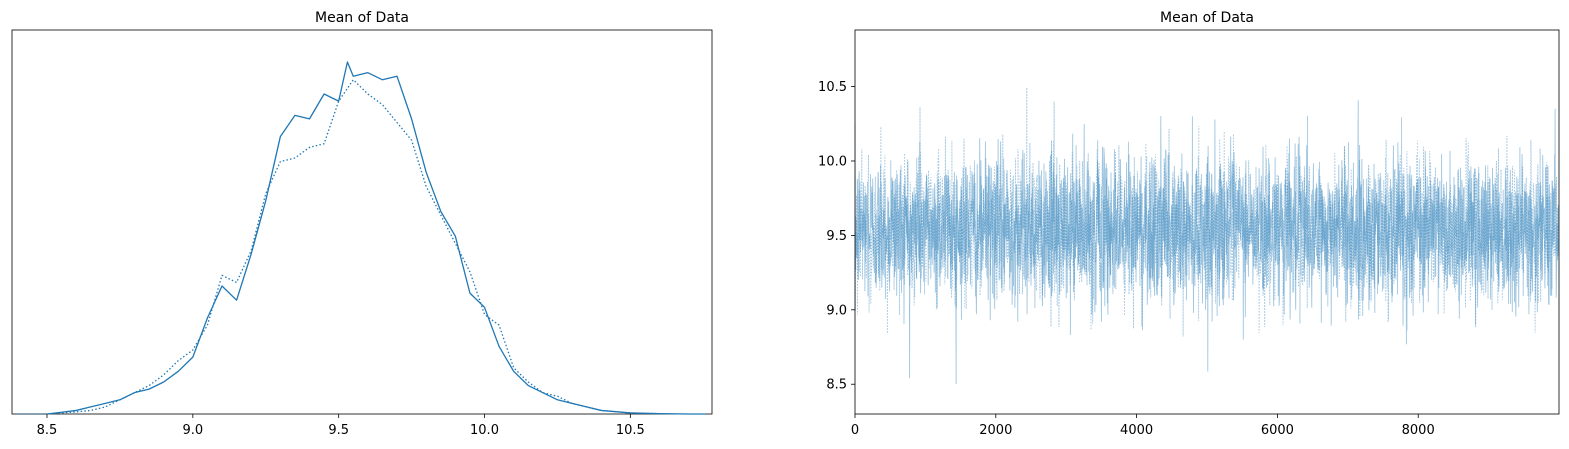 The width and height of the screenshot is (1569, 449). What do you see at coordinates (1207, 18) in the screenshot?
I see `trace-title: Mean of Data` at bounding box center [1207, 18].